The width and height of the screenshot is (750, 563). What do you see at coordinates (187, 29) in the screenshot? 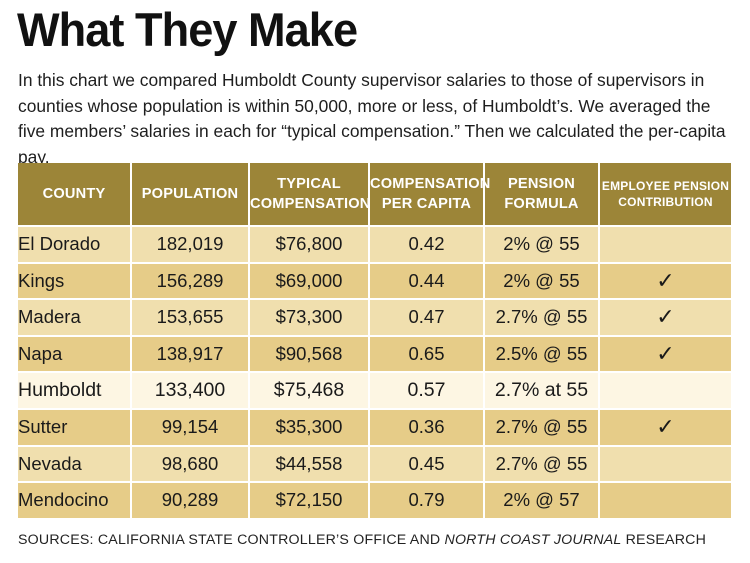
I see `page-title: What They Make` at bounding box center [187, 29].